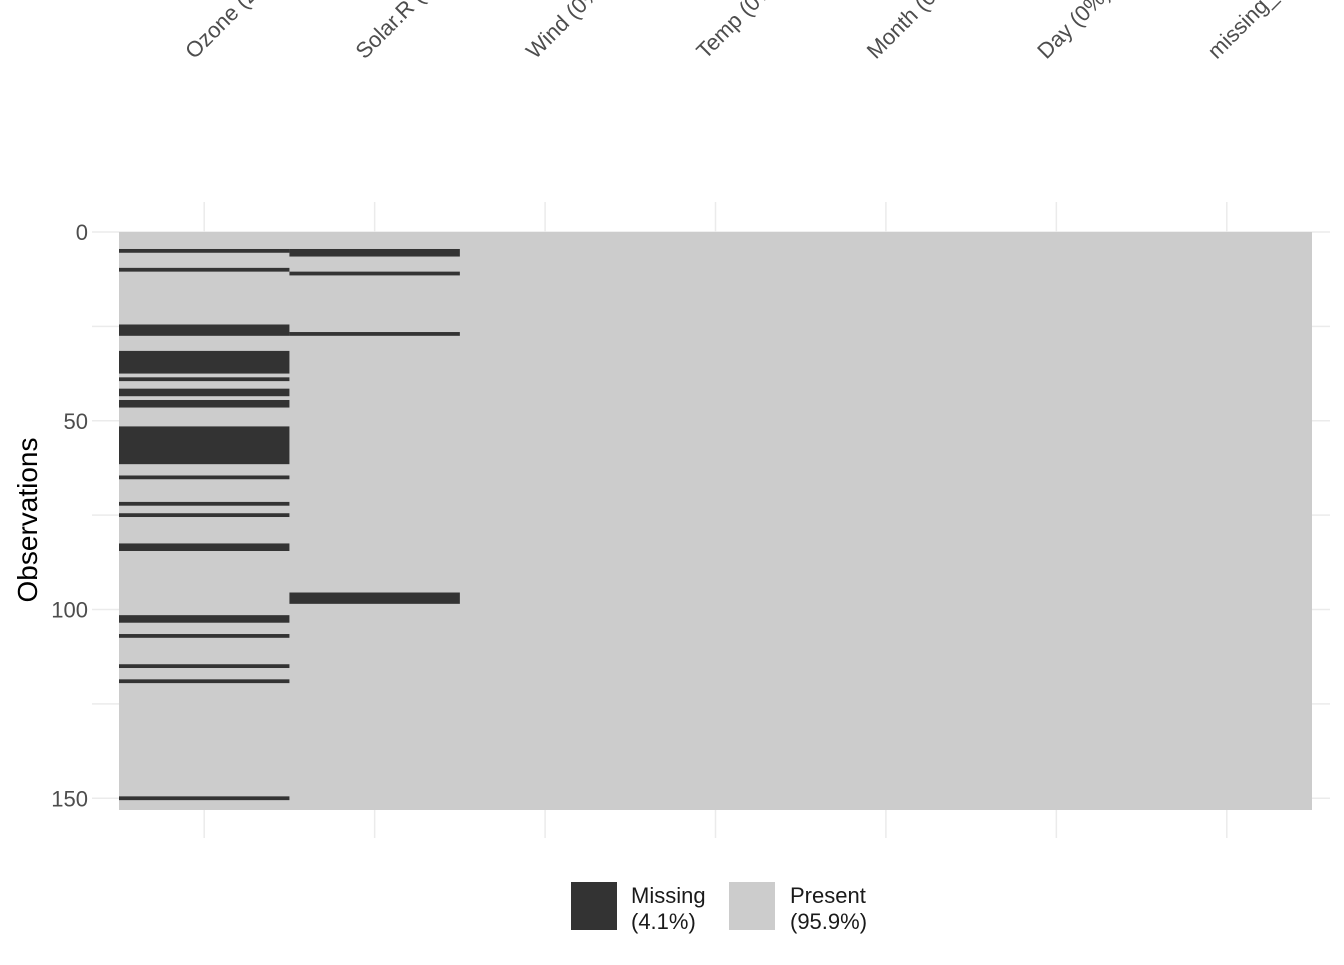  Describe the element at coordinates (289, 524) in the screenshot. I see `missing-cells` at that location.